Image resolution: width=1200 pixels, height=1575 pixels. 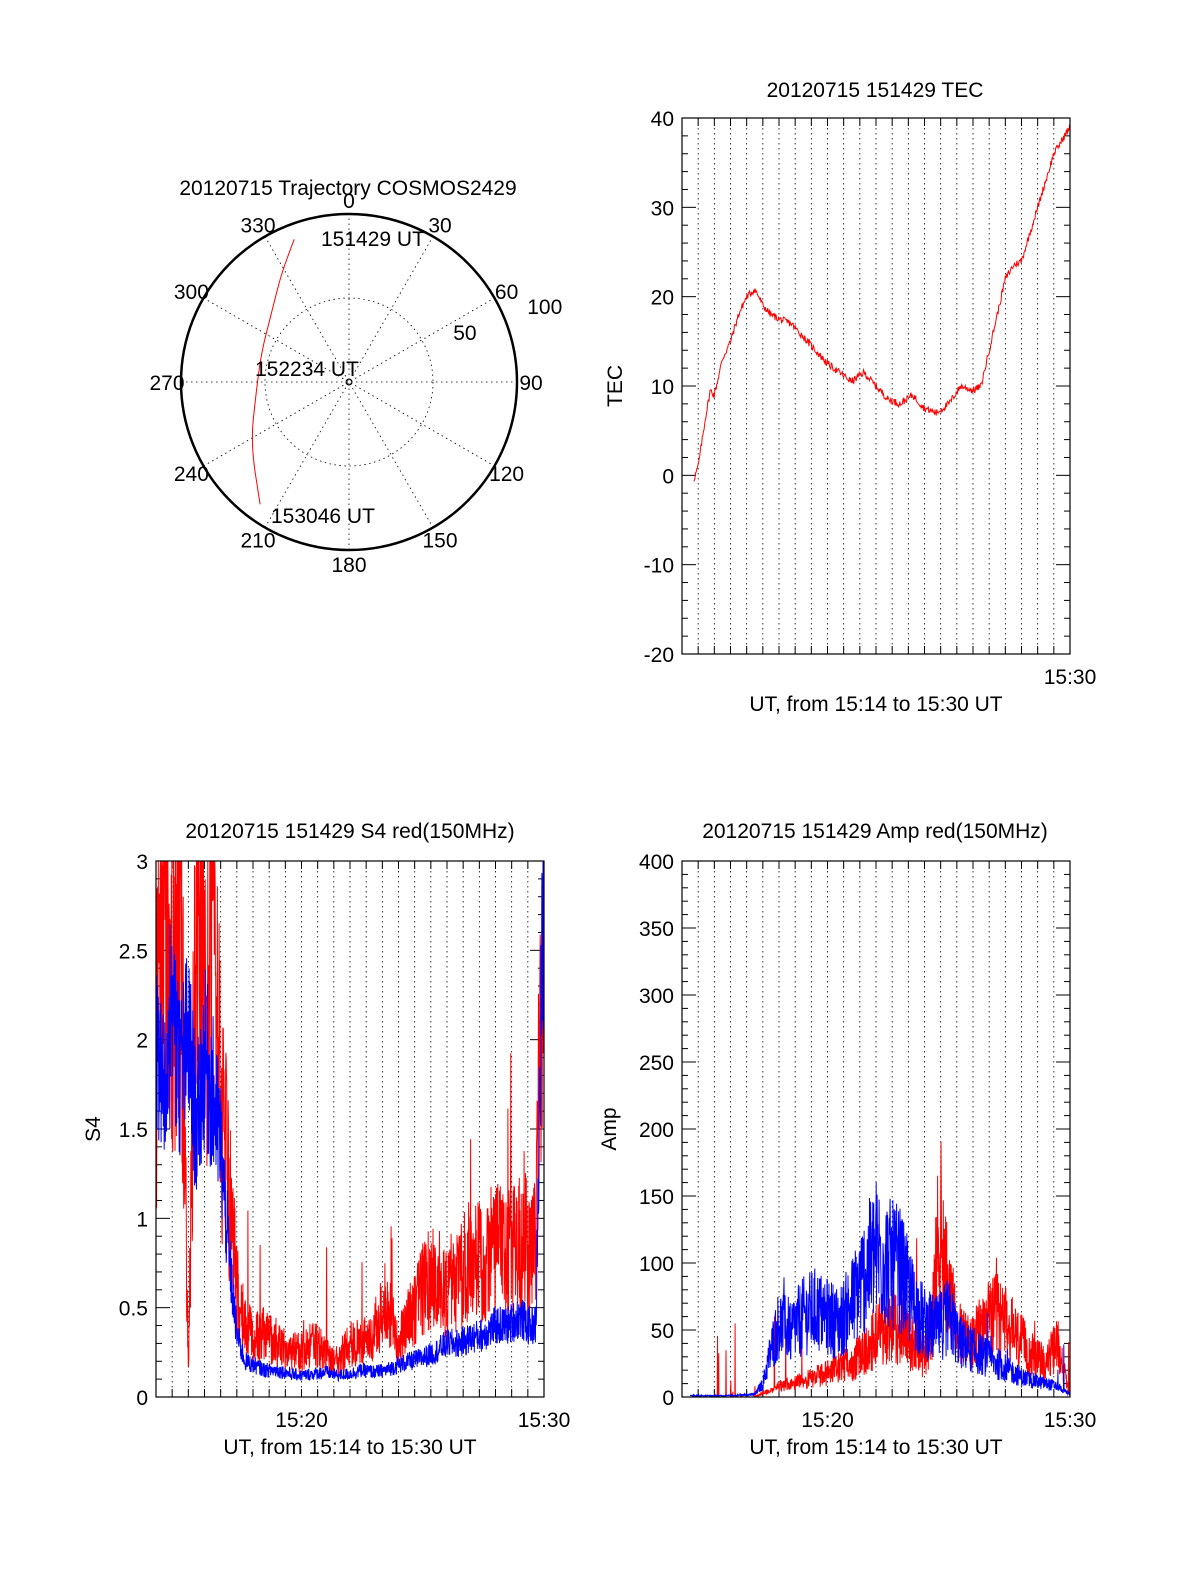 I want to click on polar-azimuth-label: 300, so click(x=191, y=292).